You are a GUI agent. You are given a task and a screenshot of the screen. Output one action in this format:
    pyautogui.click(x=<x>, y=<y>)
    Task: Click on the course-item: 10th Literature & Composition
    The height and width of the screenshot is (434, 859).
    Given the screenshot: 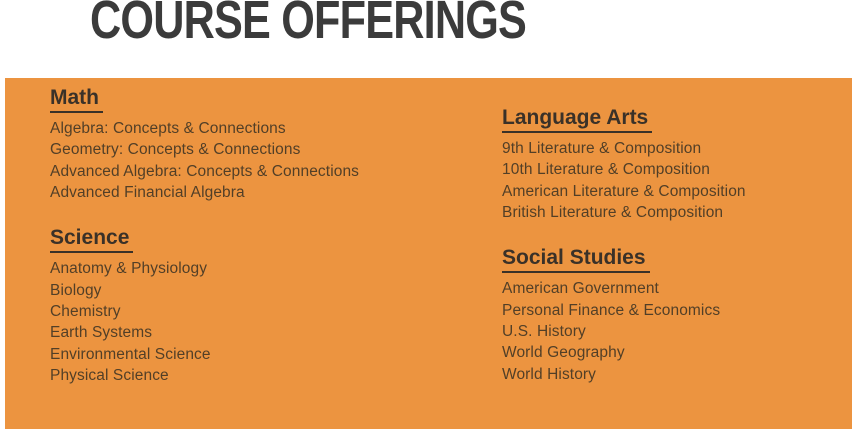 What is the action you would take?
    pyautogui.click(x=606, y=170)
    